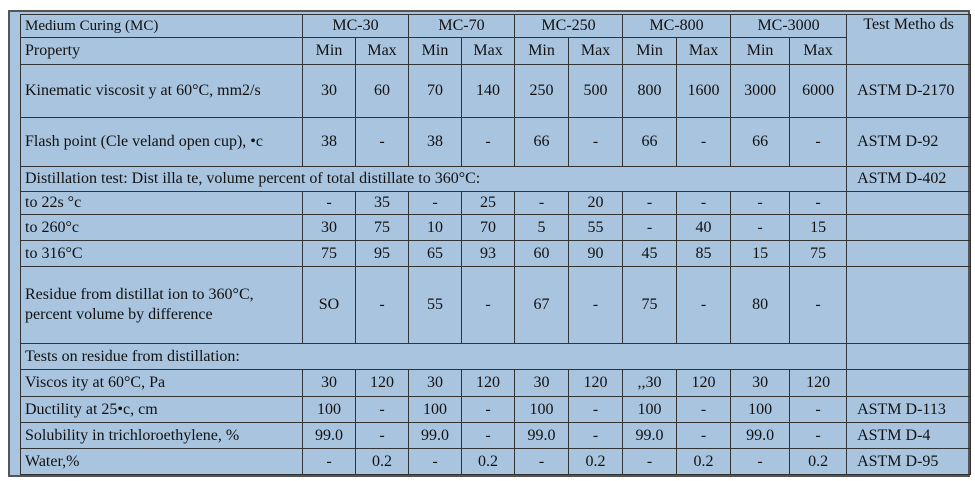 The image size is (975, 481). I want to click on section-cell: Tests on residue from distillation:, so click(433, 356).